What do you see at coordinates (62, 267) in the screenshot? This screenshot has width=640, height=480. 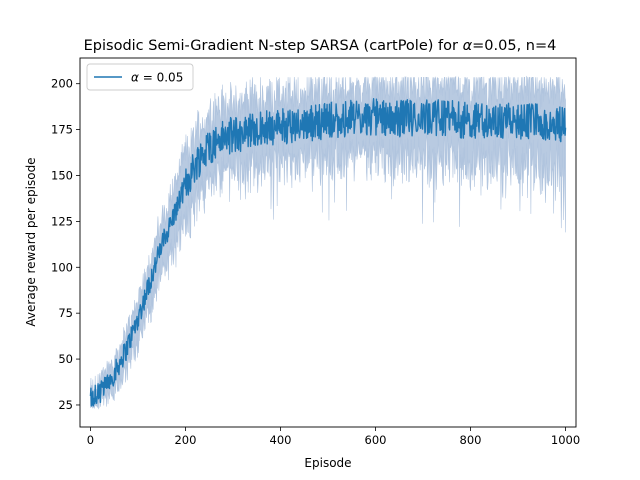 I see `y-tick-label: 100` at bounding box center [62, 267].